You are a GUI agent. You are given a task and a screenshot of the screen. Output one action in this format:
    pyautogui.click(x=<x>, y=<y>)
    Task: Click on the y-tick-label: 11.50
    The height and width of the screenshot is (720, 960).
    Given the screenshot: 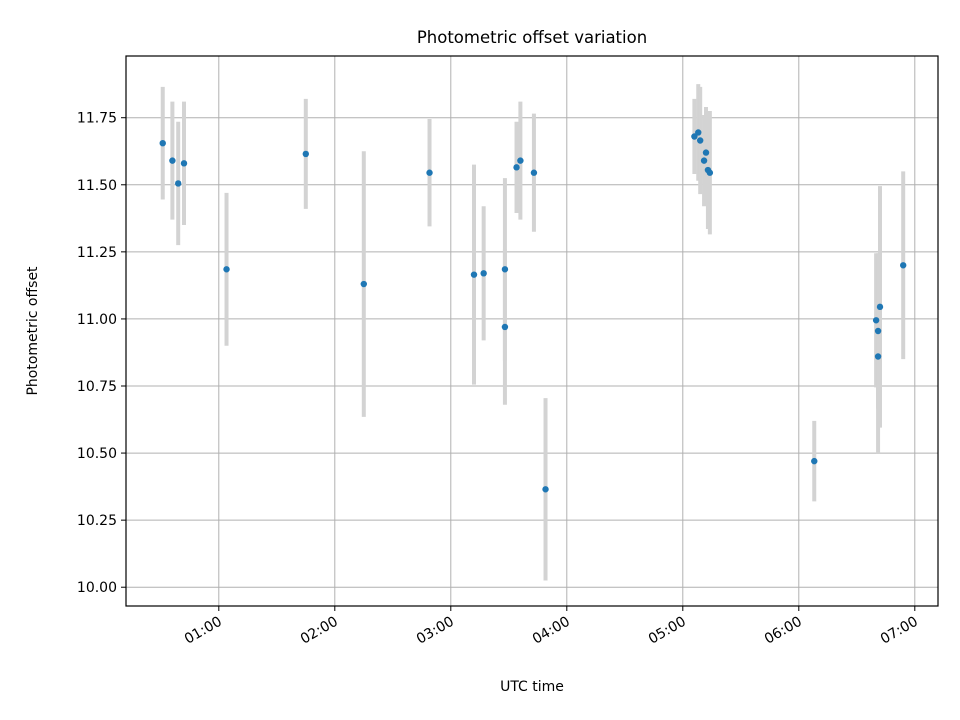 What is the action you would take?
    pyautogui.click(x=97, y=186)
    